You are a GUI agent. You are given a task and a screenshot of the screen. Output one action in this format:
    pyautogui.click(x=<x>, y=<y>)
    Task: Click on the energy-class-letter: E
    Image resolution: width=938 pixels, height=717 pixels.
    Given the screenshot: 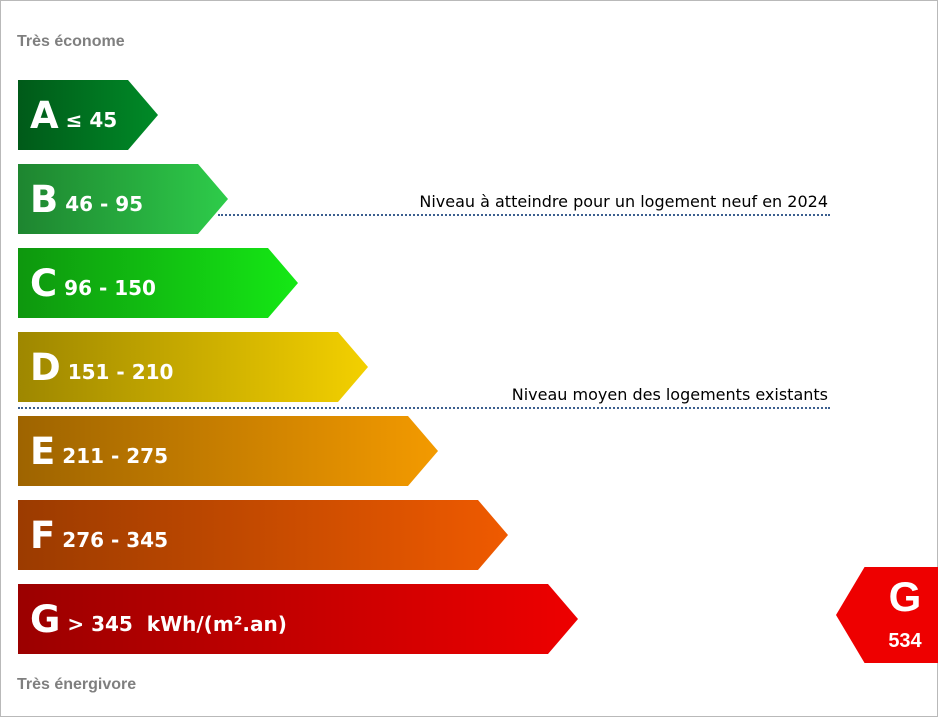 What is the action you would take?
    pyautogui.click(x=43, y=451)
    